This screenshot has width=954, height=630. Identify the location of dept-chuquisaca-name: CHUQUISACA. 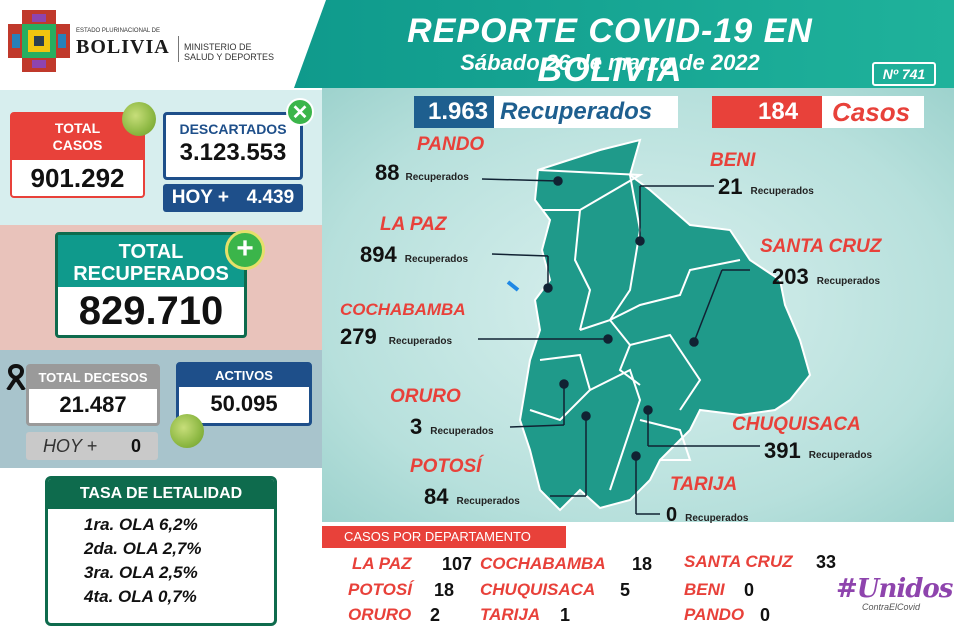
(796, 424).